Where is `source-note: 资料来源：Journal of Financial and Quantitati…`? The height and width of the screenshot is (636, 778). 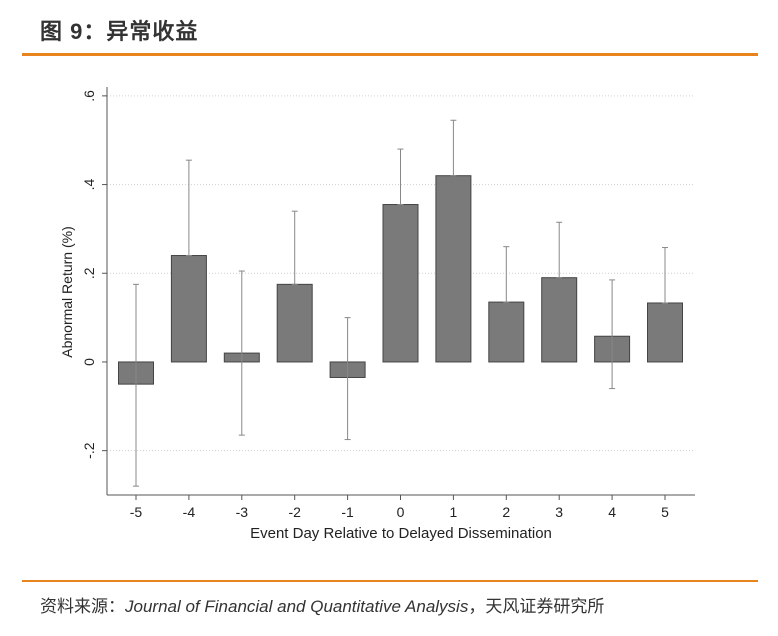 source-note: 资料来源：Journal of Financial and Quantitati… is located at coordinates (322, 604).